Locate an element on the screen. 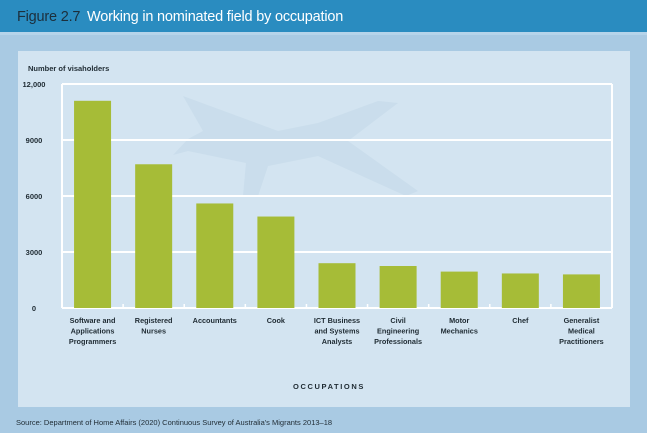 The width and height of the screenshot is (647, 433). x-tick-label: Chef is located at coordinates (520, 320).